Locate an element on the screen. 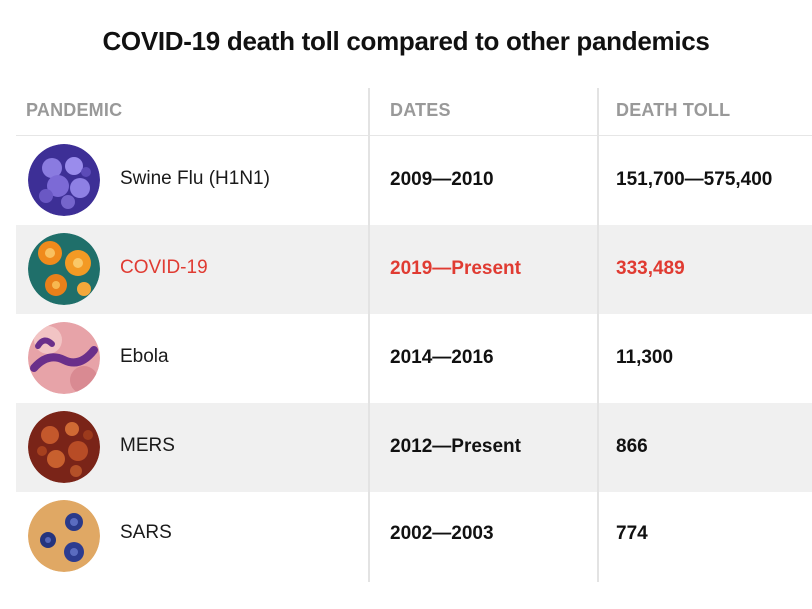 This screenshot has height=609, width=812. pandemic-dates: 2012—Present is located at coordinates (455, 446).